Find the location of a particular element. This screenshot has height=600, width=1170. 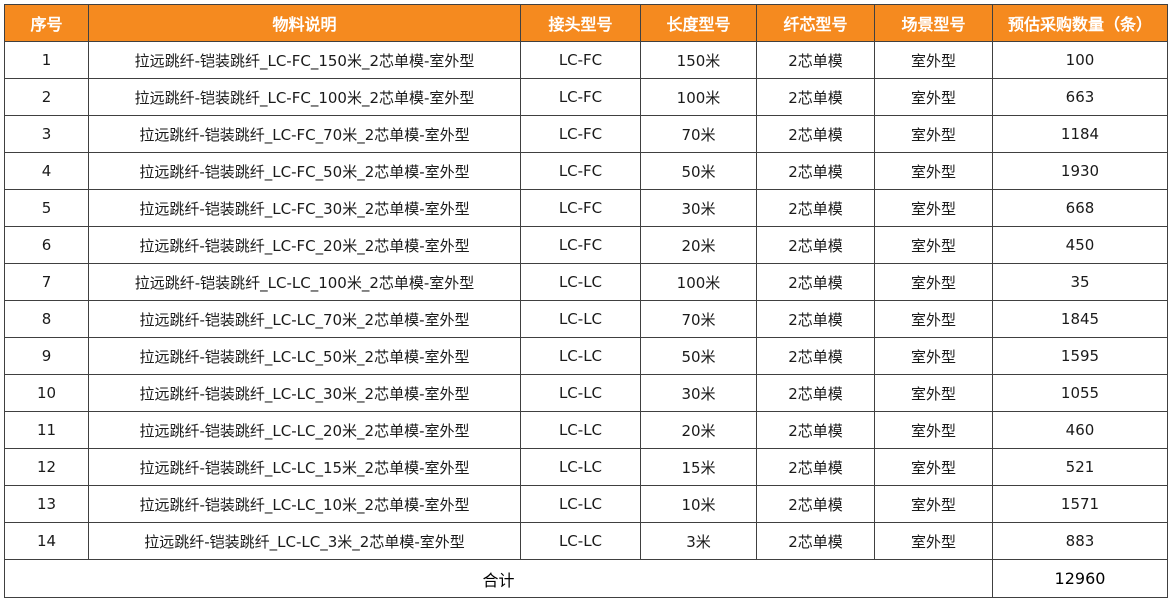

cell-material-description: 拉远跳纤-铠装跳纤_LC-LC_30米_2芯单模-室外型 is located at coordinates (304, 393).